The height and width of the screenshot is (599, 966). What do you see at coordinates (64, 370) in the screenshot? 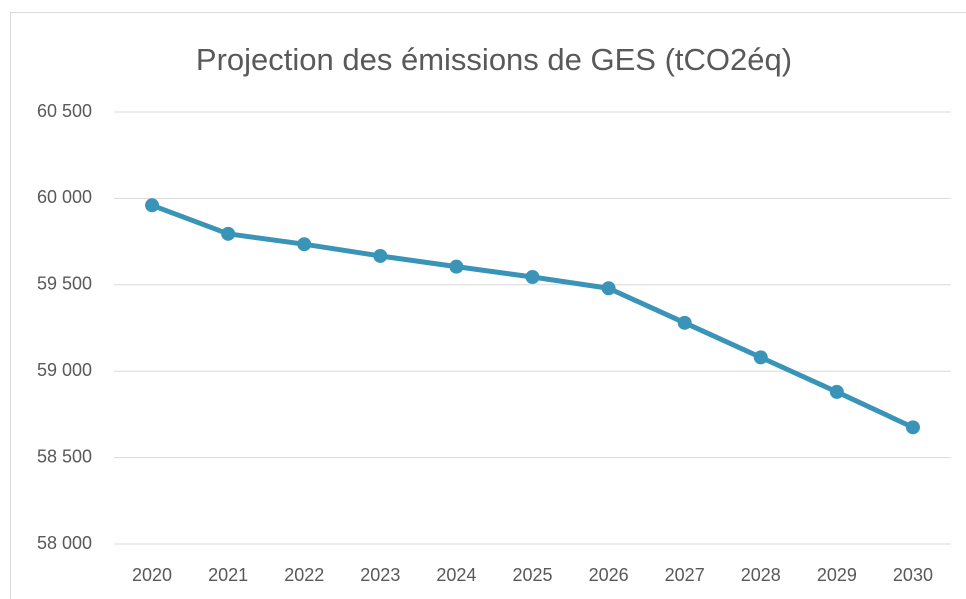
I see `y-tick-label: 59 000` at bounding box center [64, 370].